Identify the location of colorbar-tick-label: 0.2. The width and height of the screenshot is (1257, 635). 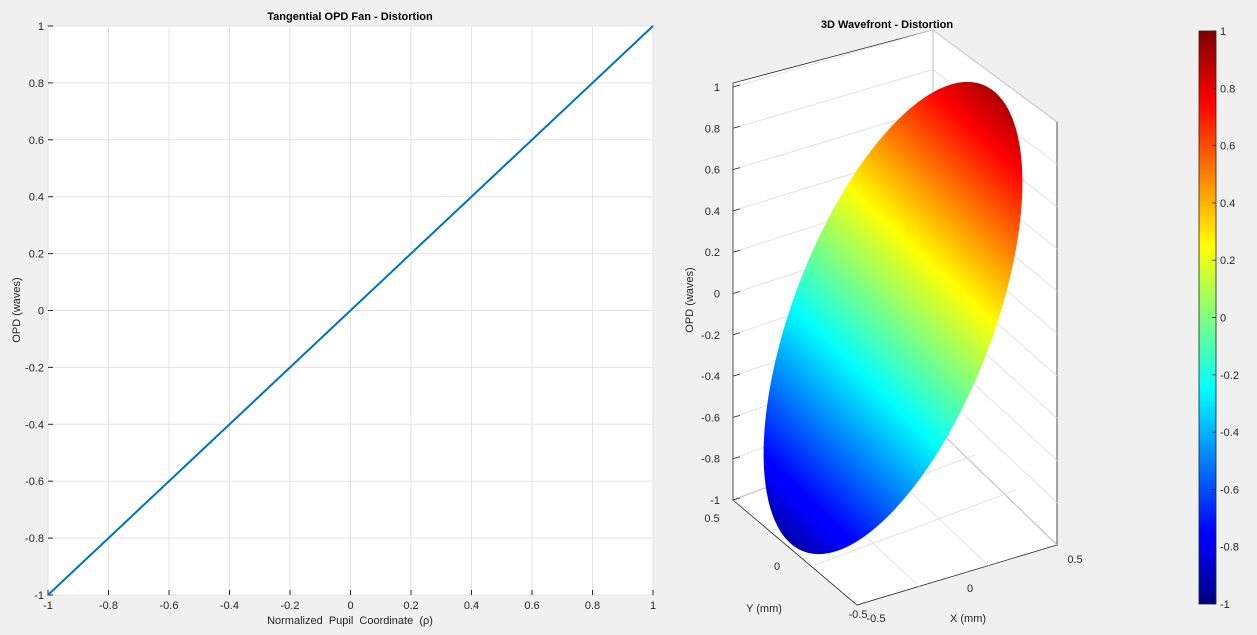
(1227, 261).